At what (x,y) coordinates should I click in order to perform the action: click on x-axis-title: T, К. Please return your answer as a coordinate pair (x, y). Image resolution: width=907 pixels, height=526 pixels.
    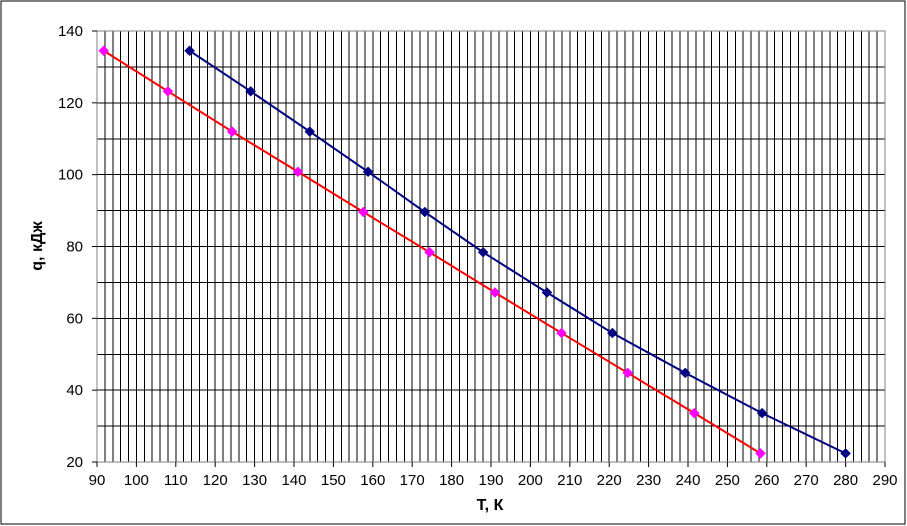
    Looking at the image, I should click on (490, 505).